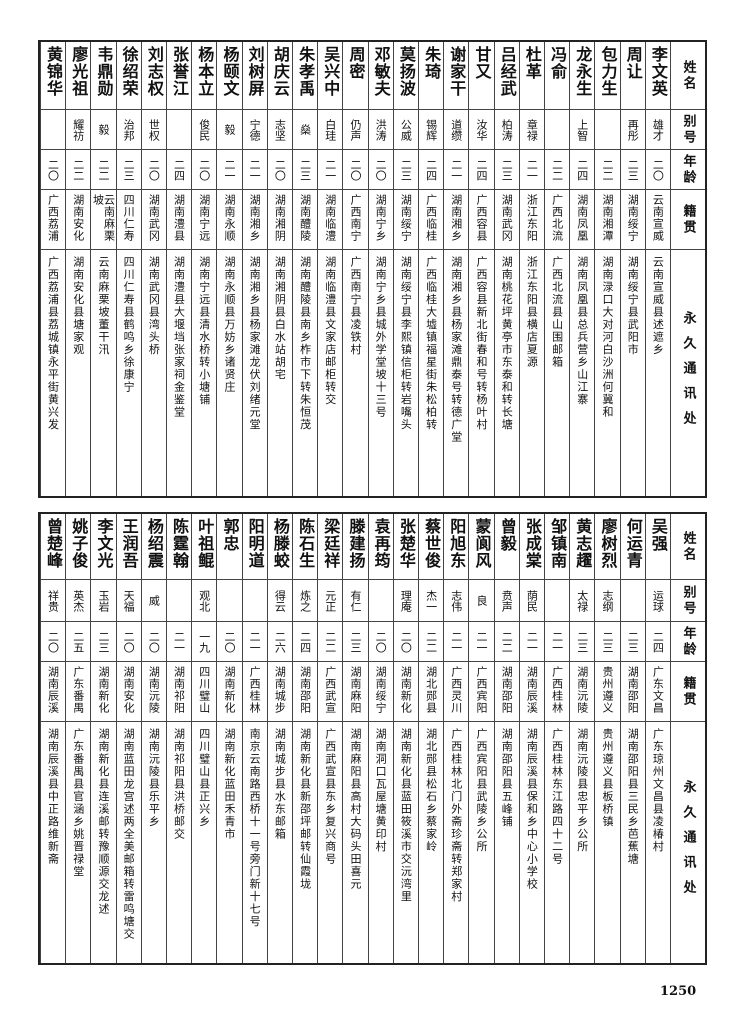 The width and height of the screenshot is (746, 1024). Describe the element at coordinates (255, 828) in the screenshot. I see `person-address: 南京云南路西桥十一号旁门新十七号` at that location.